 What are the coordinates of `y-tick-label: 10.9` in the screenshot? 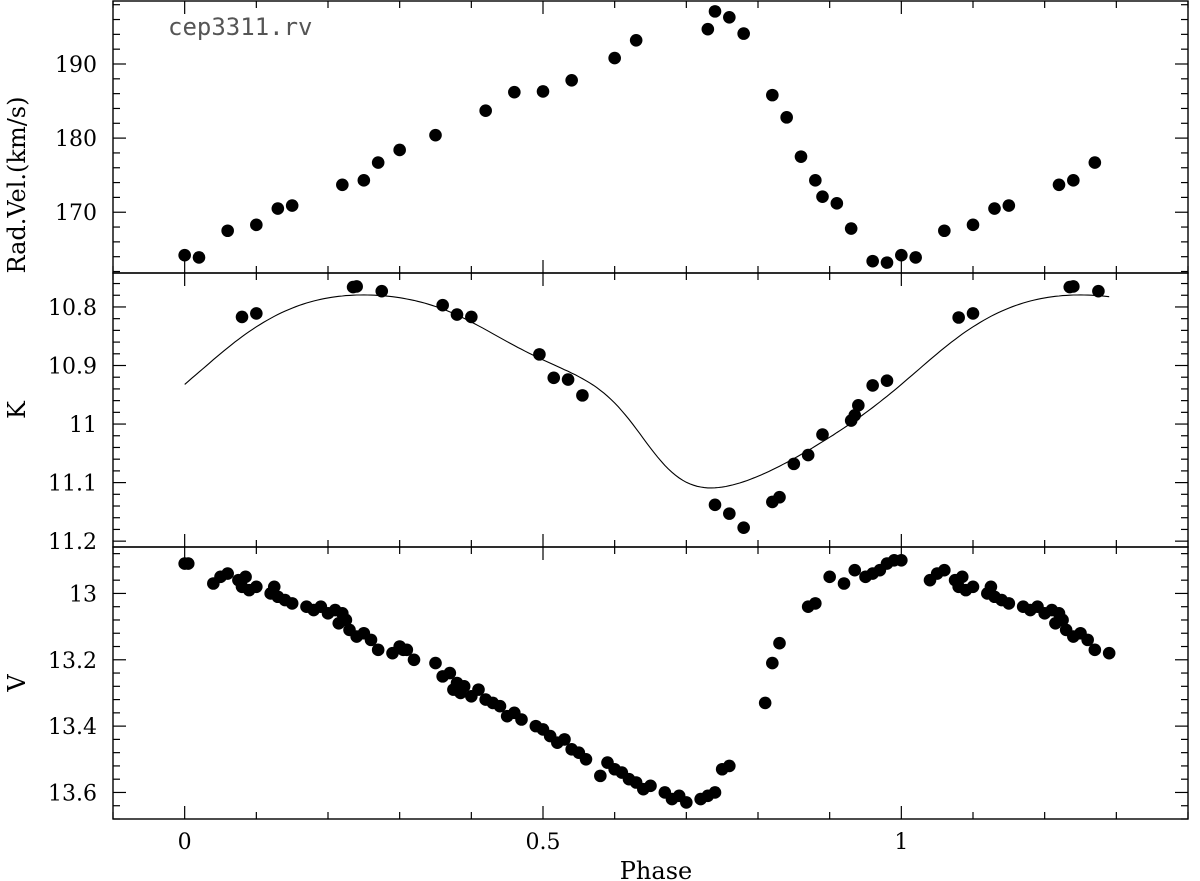 It's located at (72, 367).